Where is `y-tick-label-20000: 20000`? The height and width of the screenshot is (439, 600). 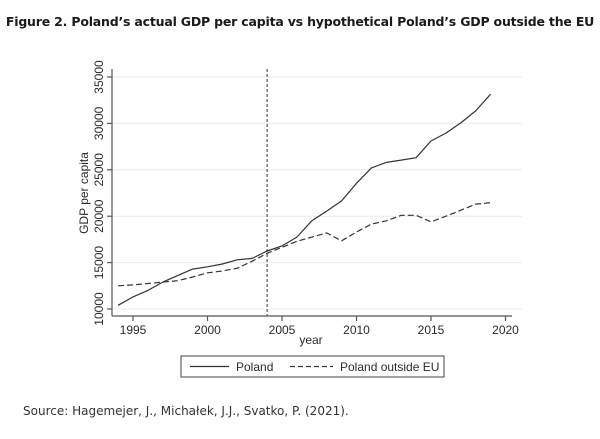 y-tick-label-20000: 20000 is located at coordinates (99, 216).